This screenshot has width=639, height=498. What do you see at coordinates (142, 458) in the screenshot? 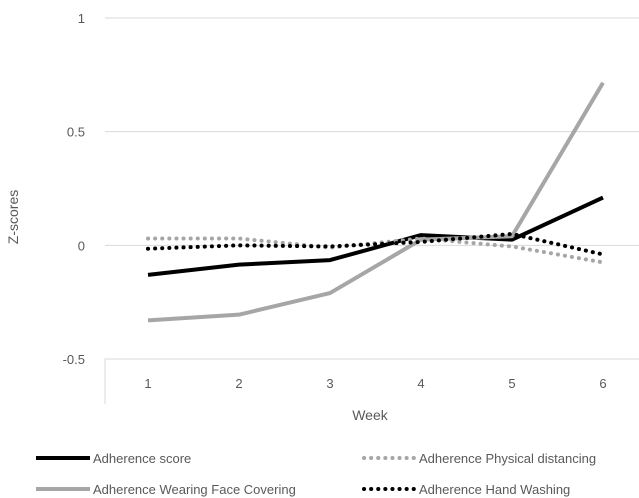
I see `legend-label: Adherence score` at bounding box center [142, 458].